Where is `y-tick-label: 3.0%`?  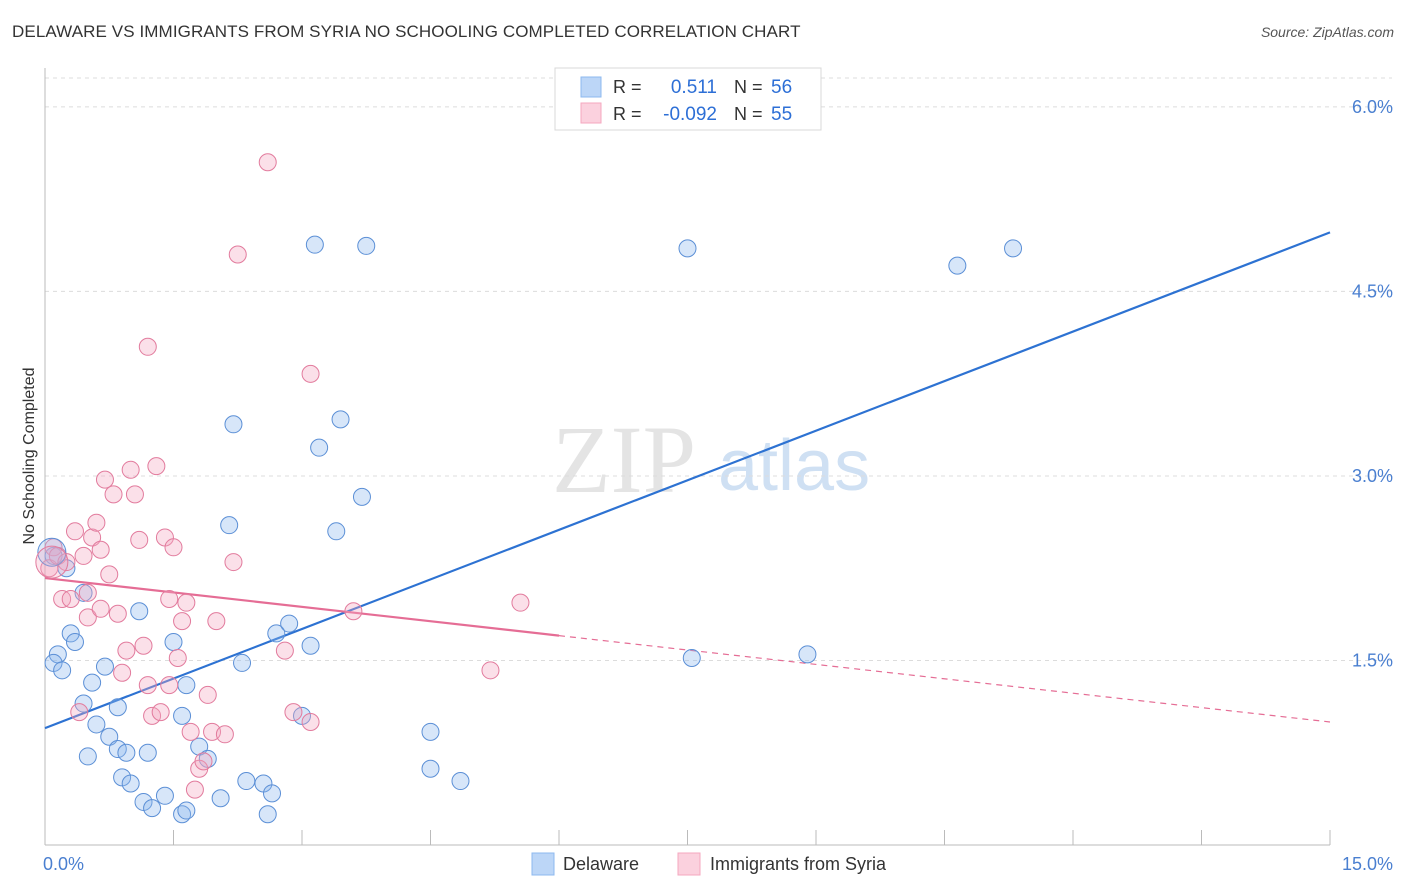 y-tick-label: 3.0% is located at coordinates (1372, 476).